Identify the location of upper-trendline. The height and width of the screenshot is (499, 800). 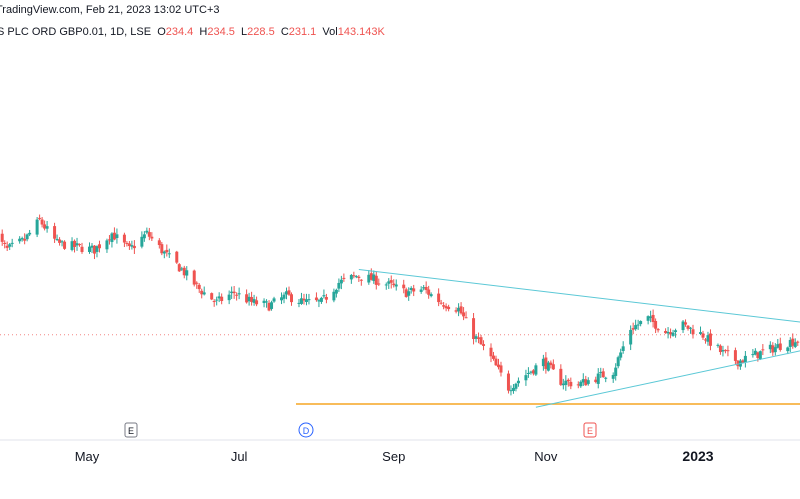
(579, 297).